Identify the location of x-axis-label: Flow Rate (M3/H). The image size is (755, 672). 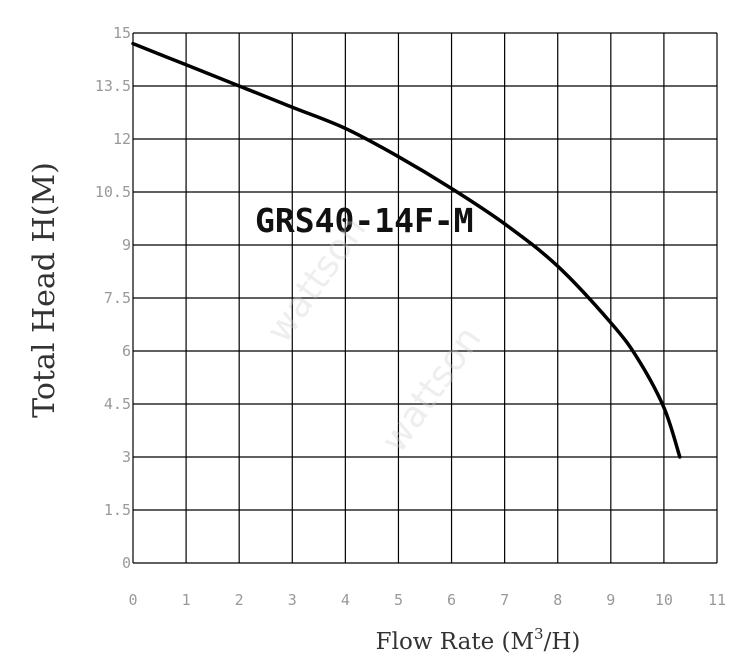
(478, 640).